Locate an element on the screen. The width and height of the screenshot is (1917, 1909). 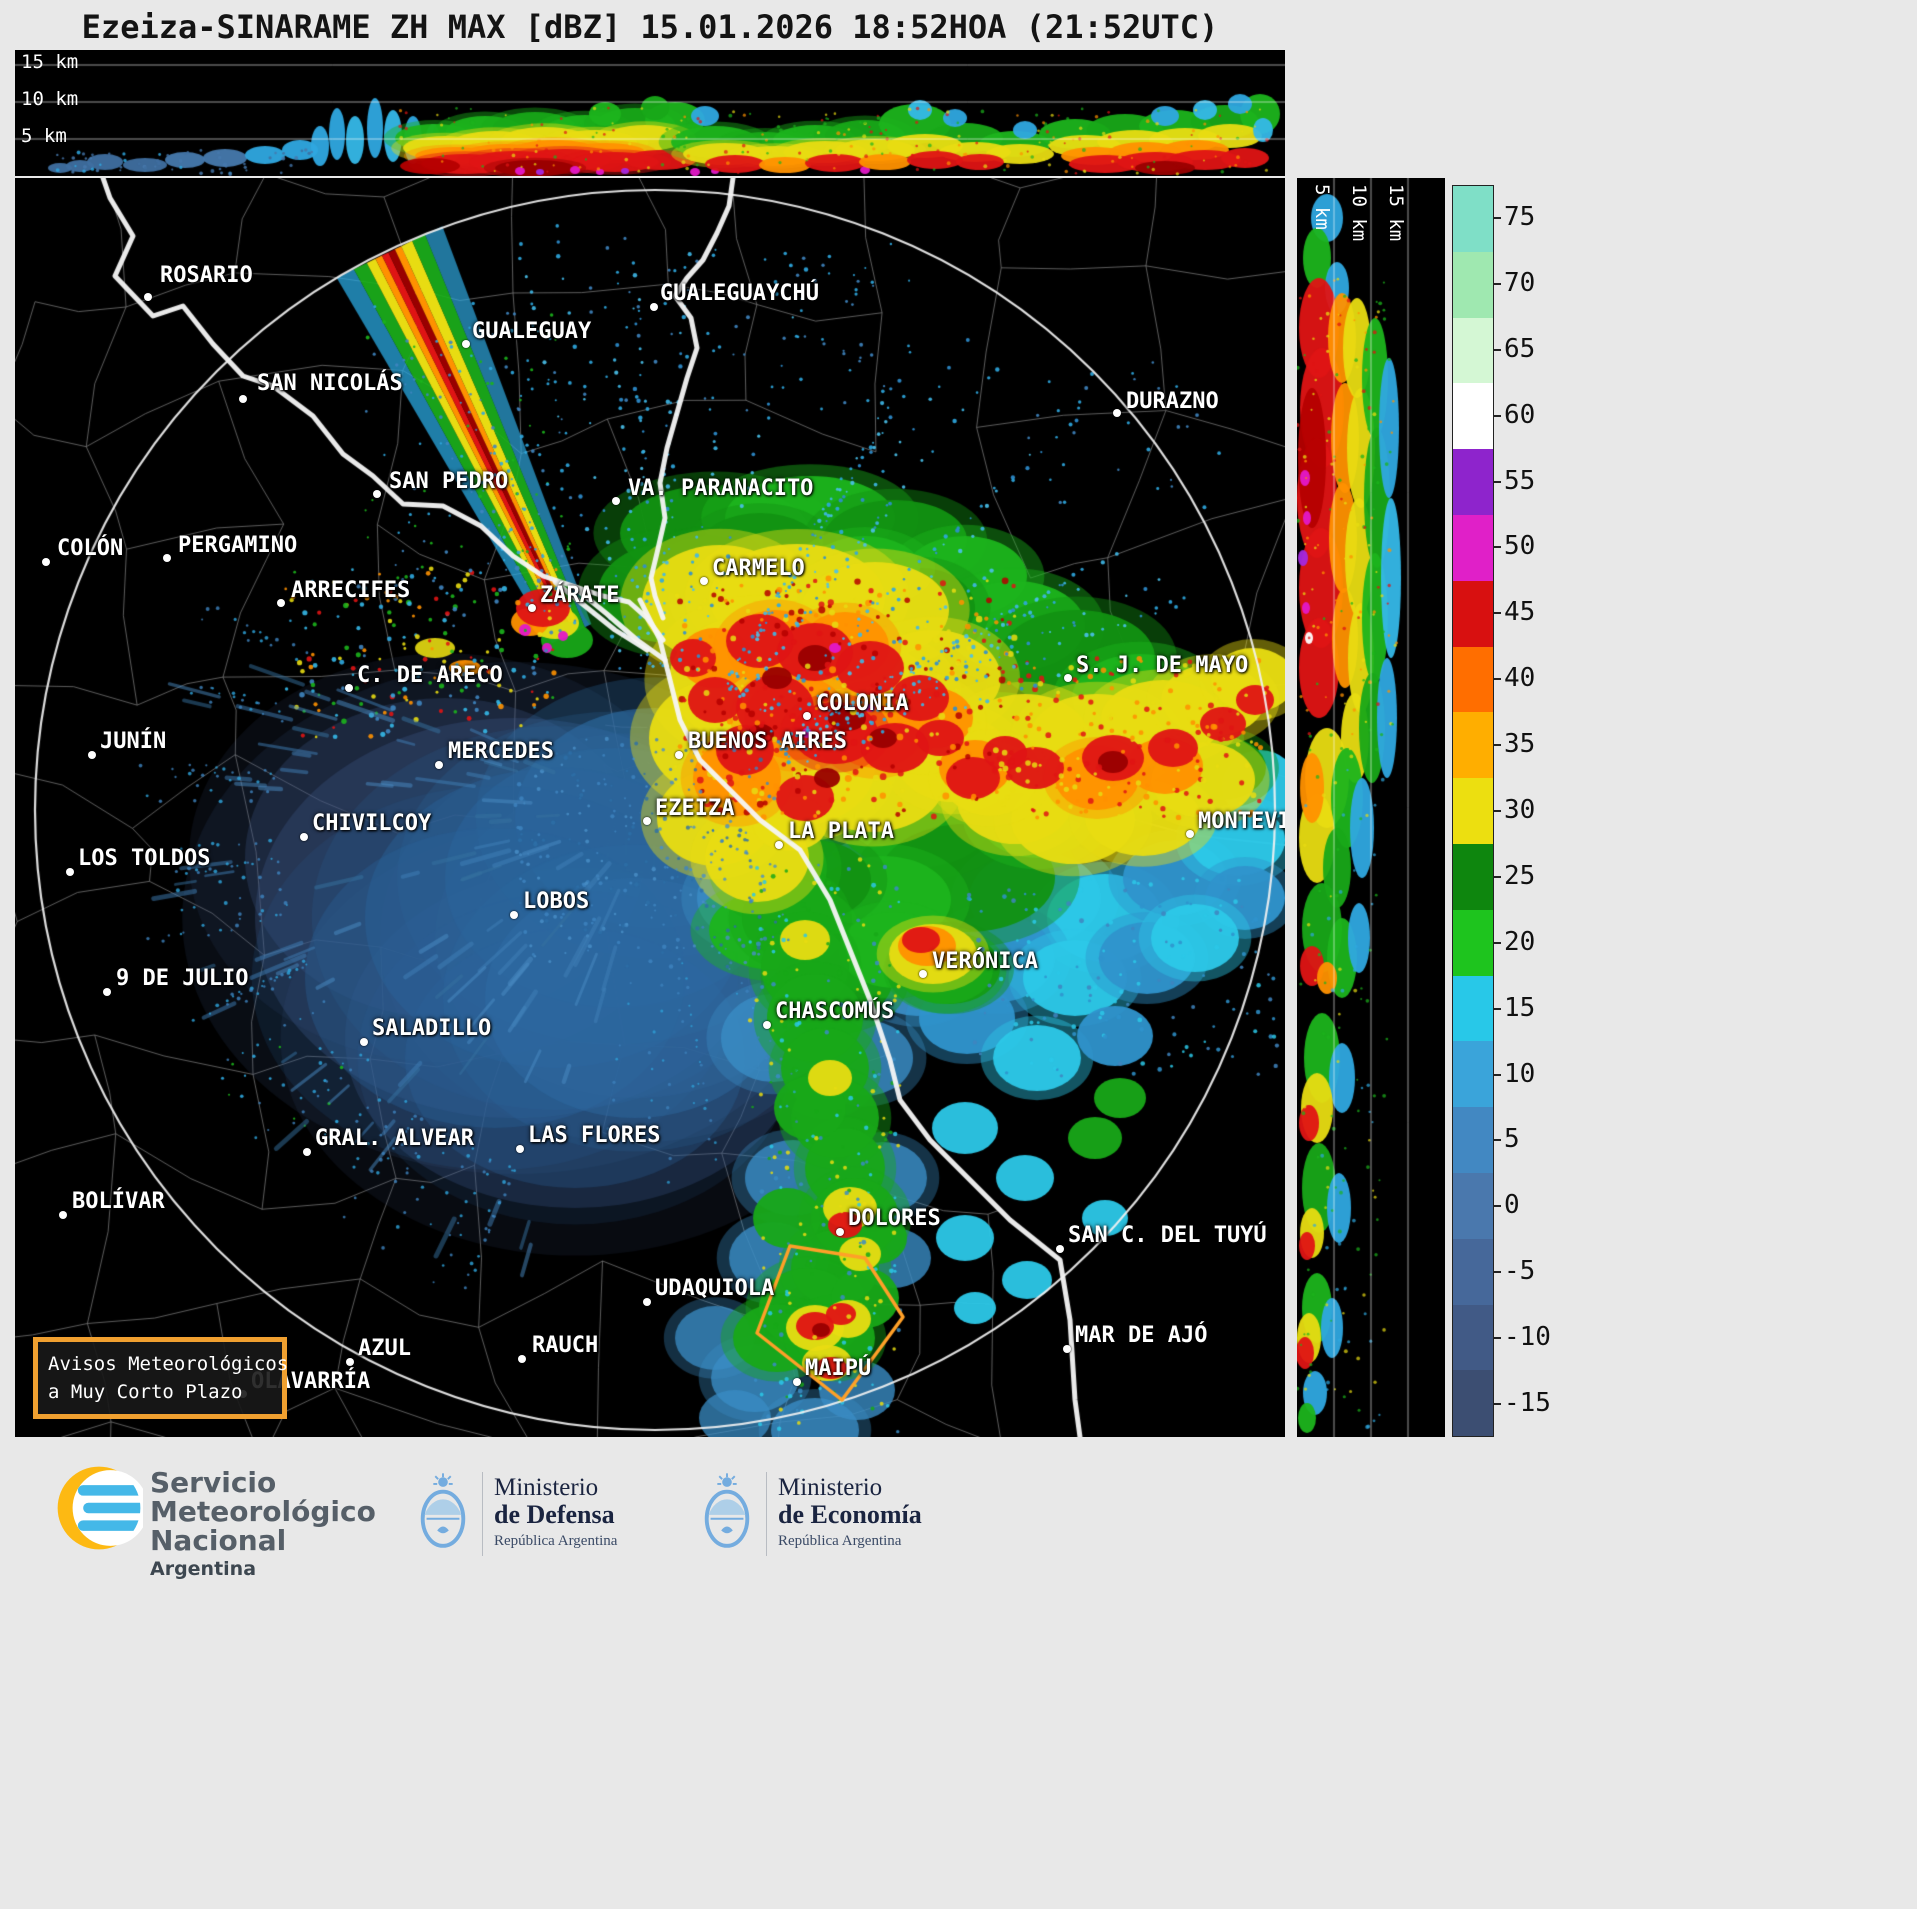
city-label: RAUCH is located at coordinates (565, 1345).